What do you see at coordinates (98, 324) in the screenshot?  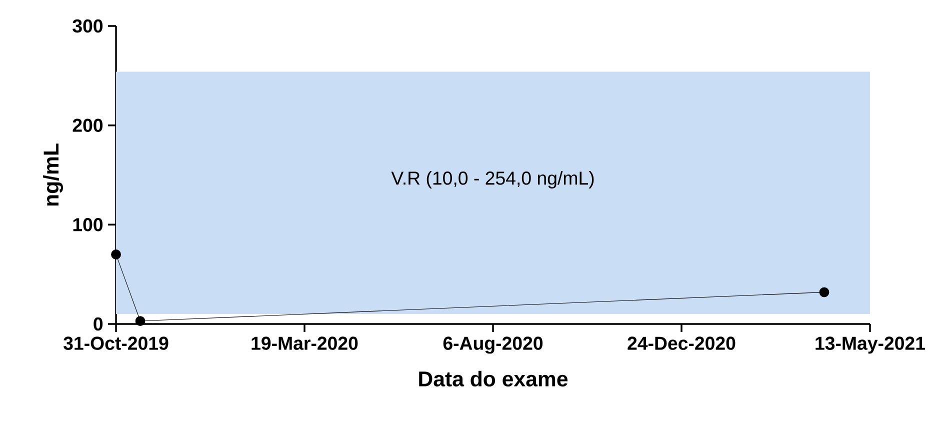 I see `y-tick-label: 0` at bounding box center [98, 324].